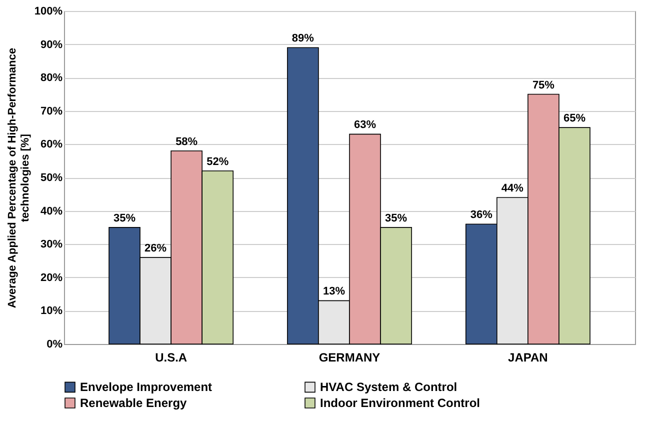 The width and height of the screenshot is (646, 421). I want to click on legend-label: Renewable Energy, so click(134, 403).